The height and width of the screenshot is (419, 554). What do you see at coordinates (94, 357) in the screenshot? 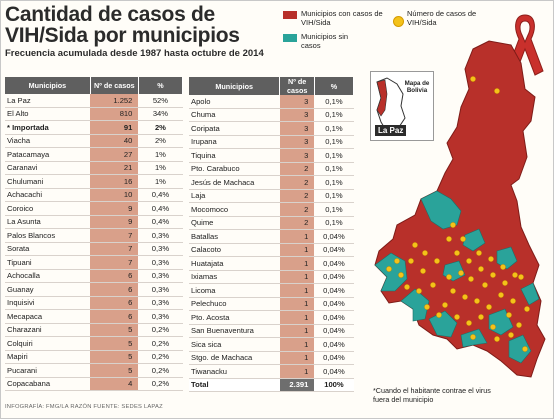
I see `table-row: Mapiri 5 0,2%` at bounding box center [94, 357].